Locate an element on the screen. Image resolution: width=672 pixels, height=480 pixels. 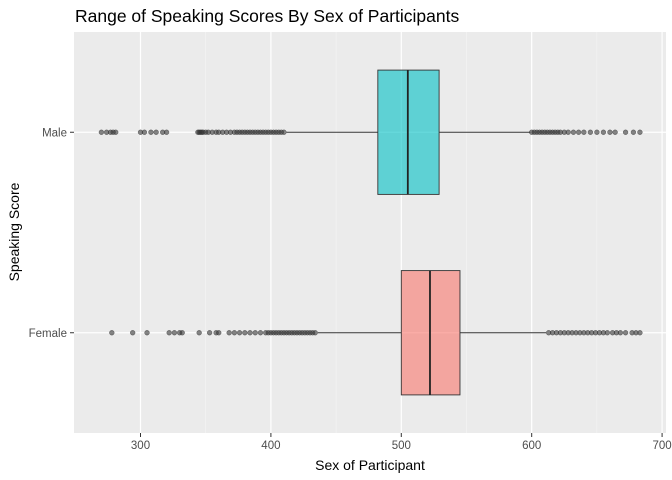
x-tick-label: 700 is located at coordinates (661, 446).